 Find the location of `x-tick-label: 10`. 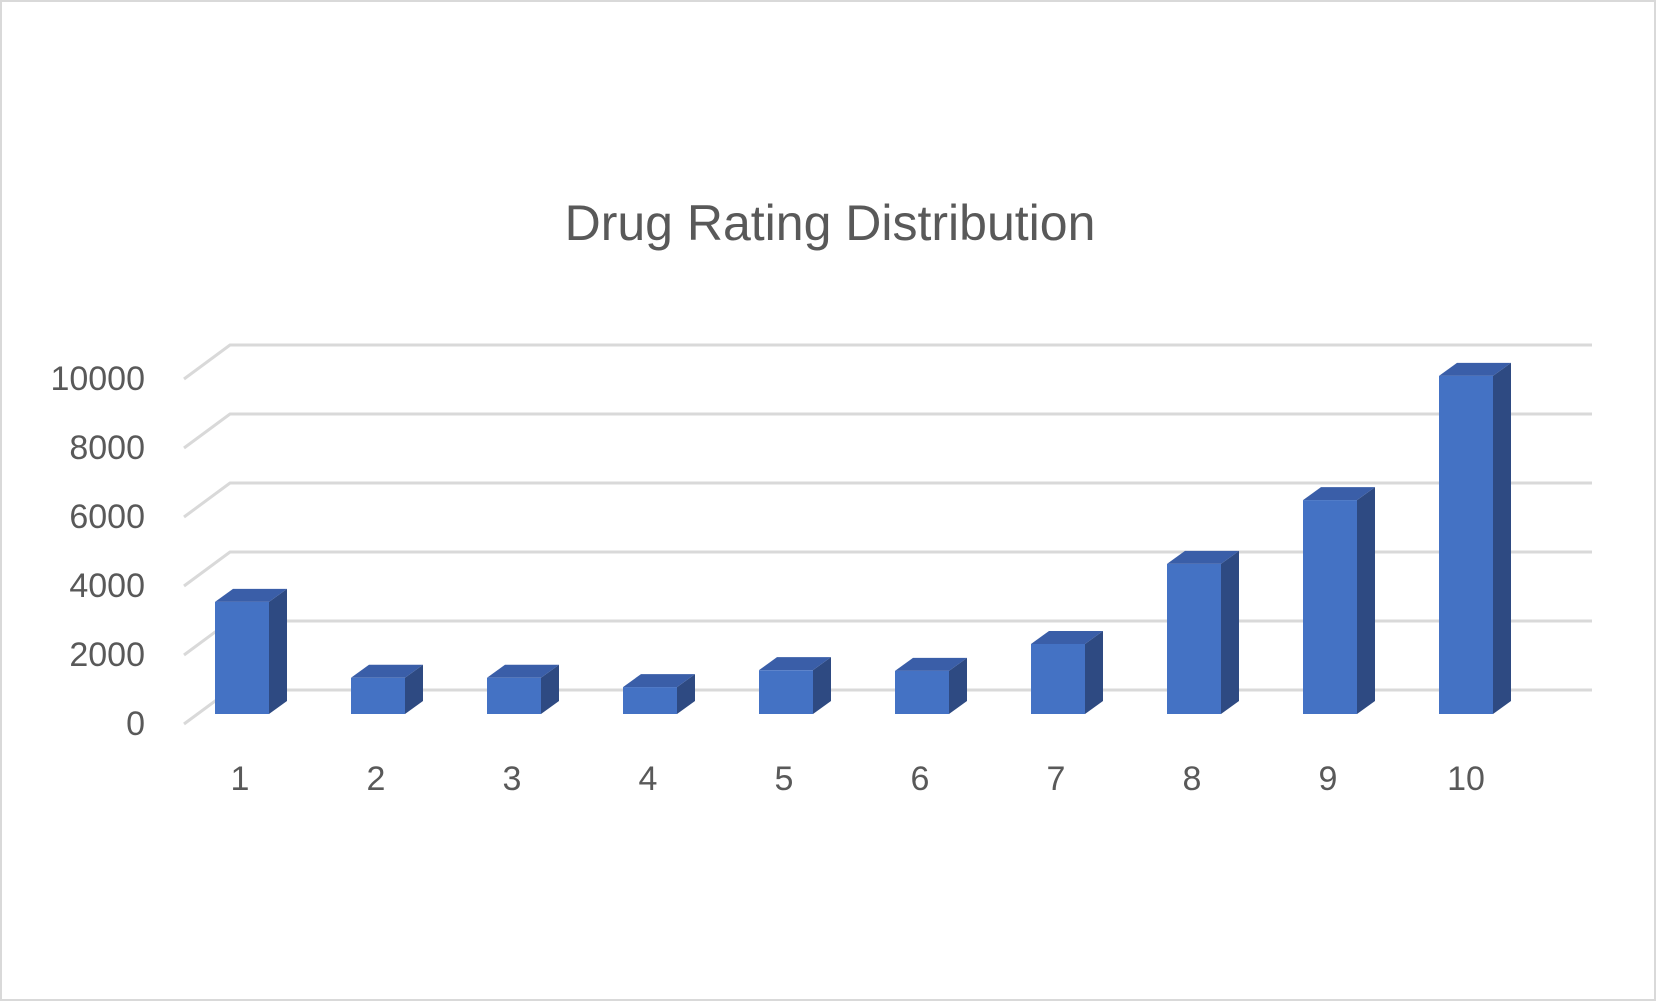

x-tick-label: 10 is located at coordinates (1466, 779).